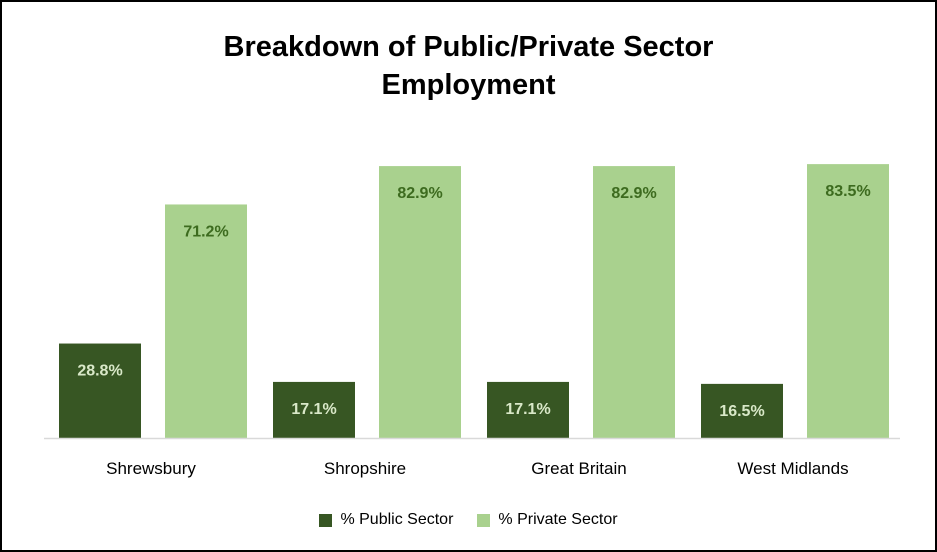  I want to click on data-label-private-1: 82.9%, so click(419, 193).